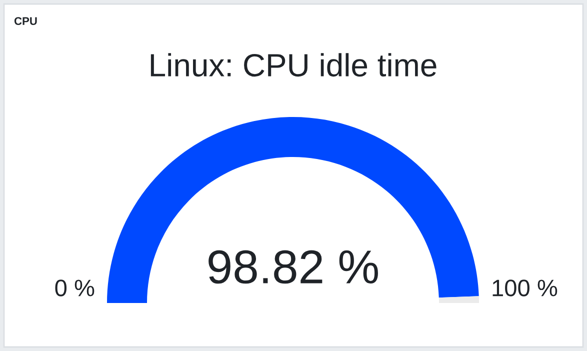  Describe the element at coordinates (25, 21) in the screenshot. I see `chart-title: CPU` at that location.